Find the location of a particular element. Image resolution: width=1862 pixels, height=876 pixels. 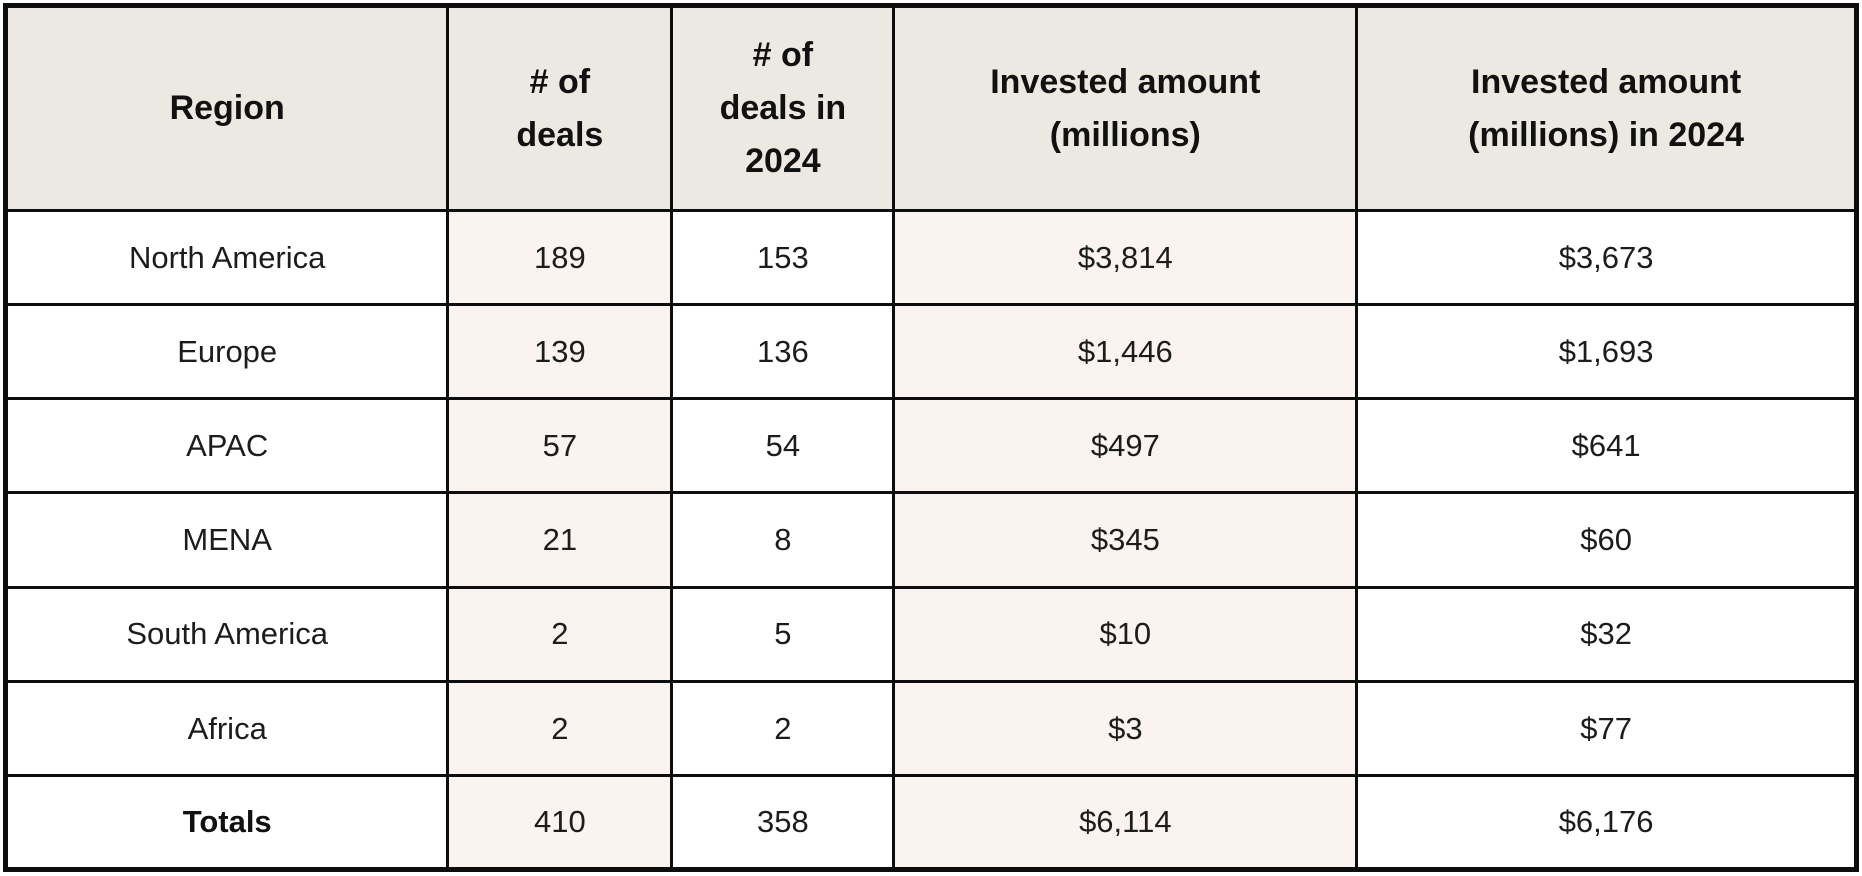

cell-invested: $6,114 is located at coordinates (1125, 822).